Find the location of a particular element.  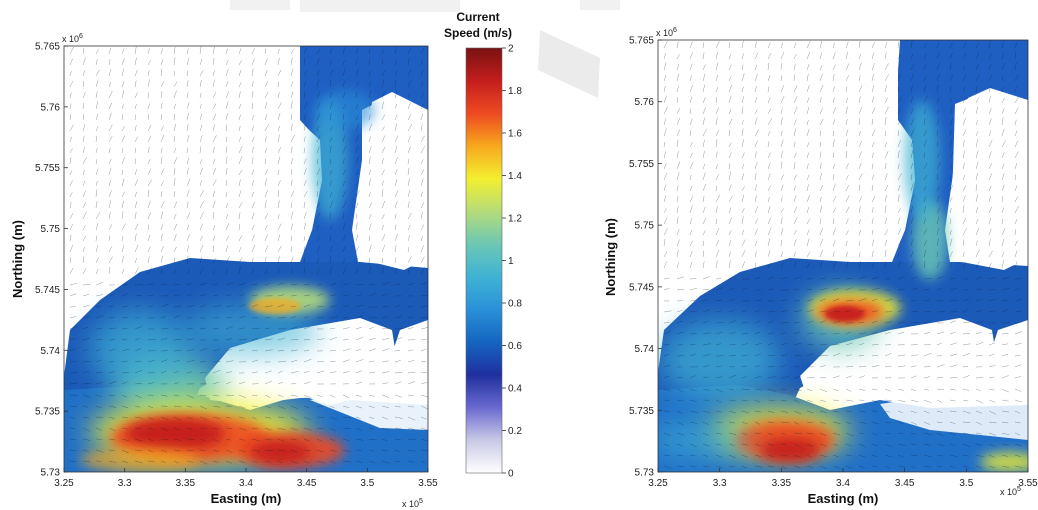

y-tick-label: 5.755 is located at coordinates (47, 168).